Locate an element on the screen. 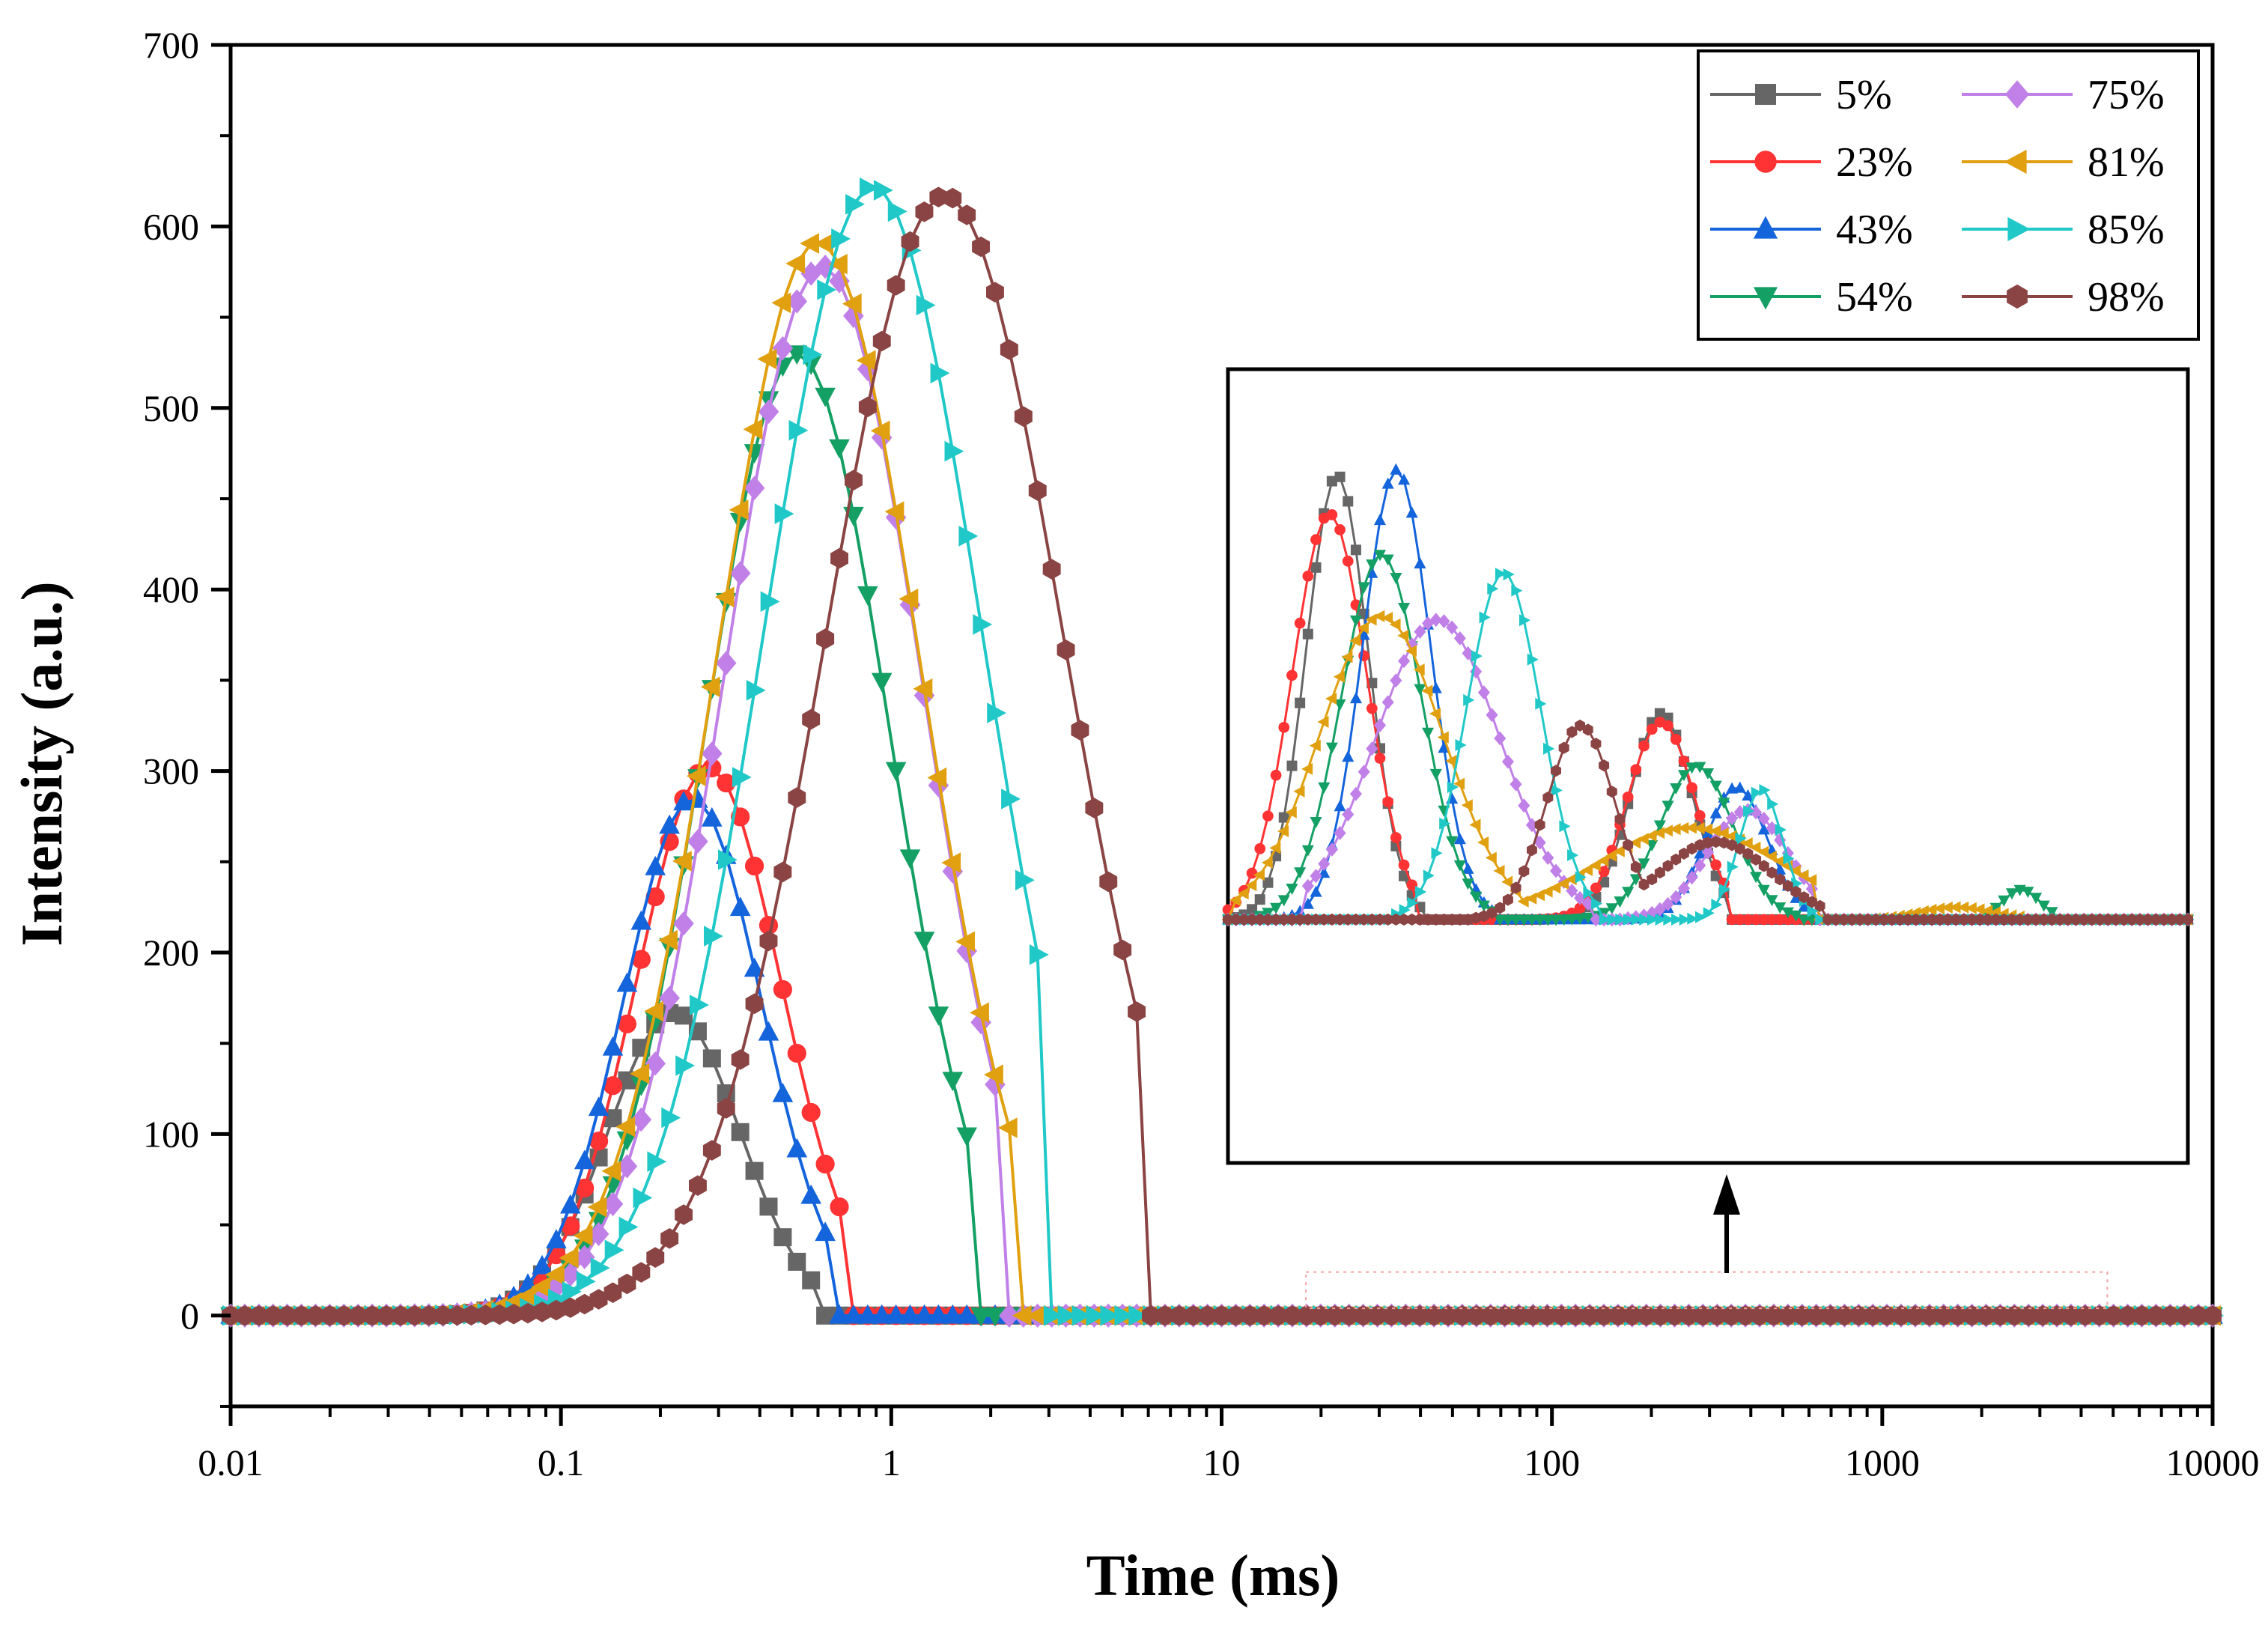  x-tick-label: 10000 is located at coordinates (2213, 1462).